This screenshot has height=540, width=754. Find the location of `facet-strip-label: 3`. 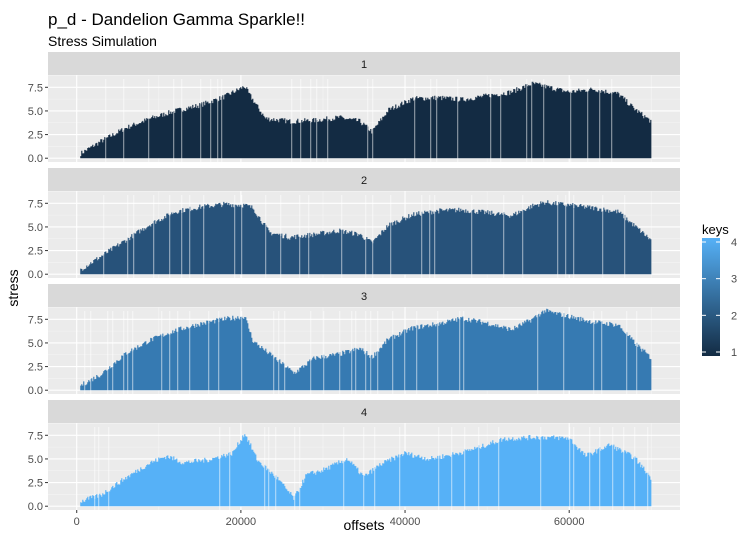

facet-strip-label: 3 is located at coordinates (364, 297).